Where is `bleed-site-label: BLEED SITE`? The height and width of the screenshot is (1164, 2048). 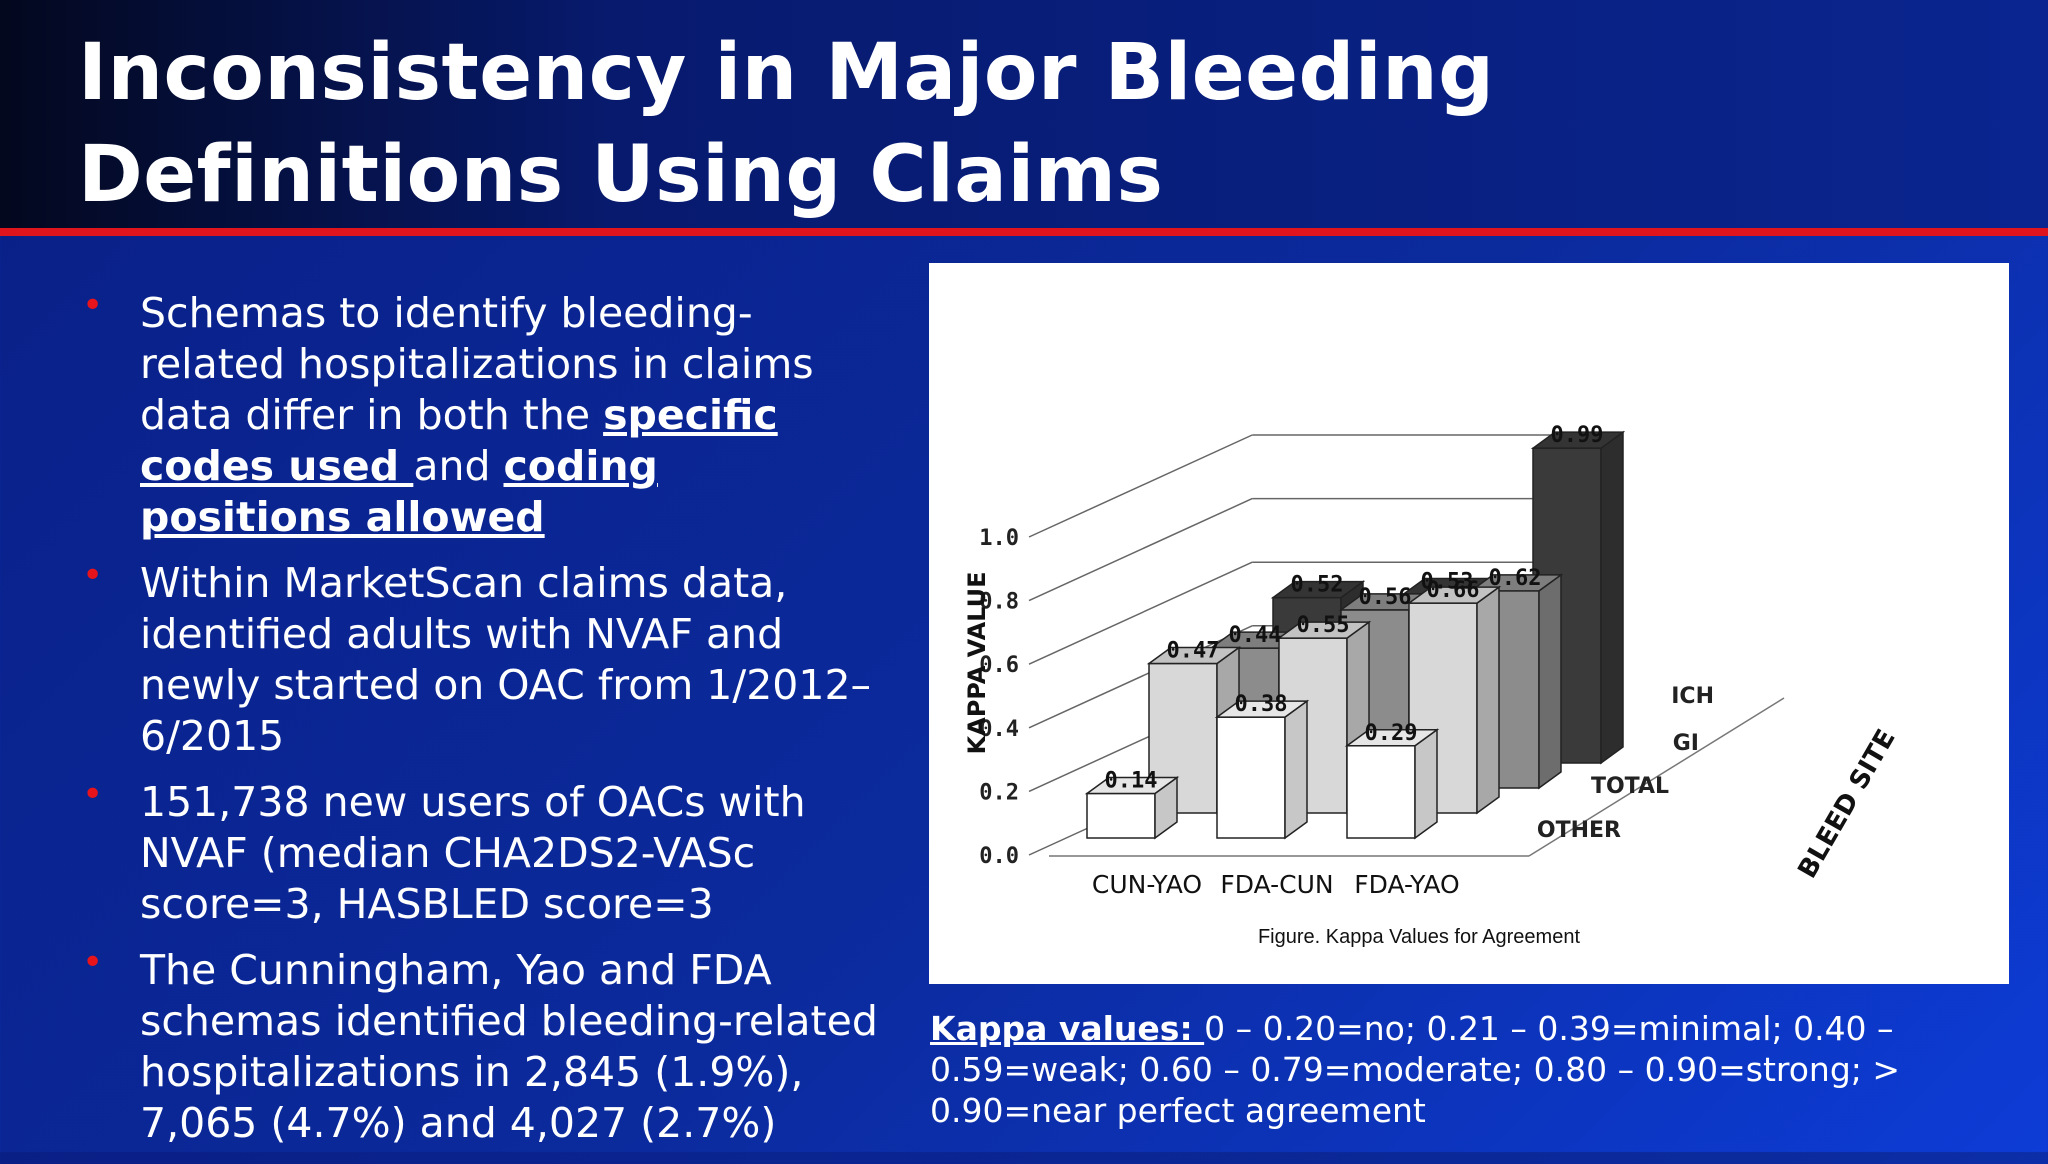
bleed-site-label: BLEED SITE is located at coordinates (1846, 803).